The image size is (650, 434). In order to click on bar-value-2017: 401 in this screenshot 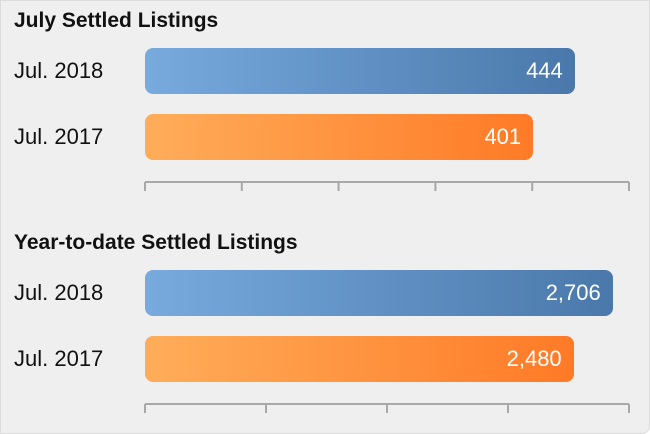, I will do `click(503, 136)`.